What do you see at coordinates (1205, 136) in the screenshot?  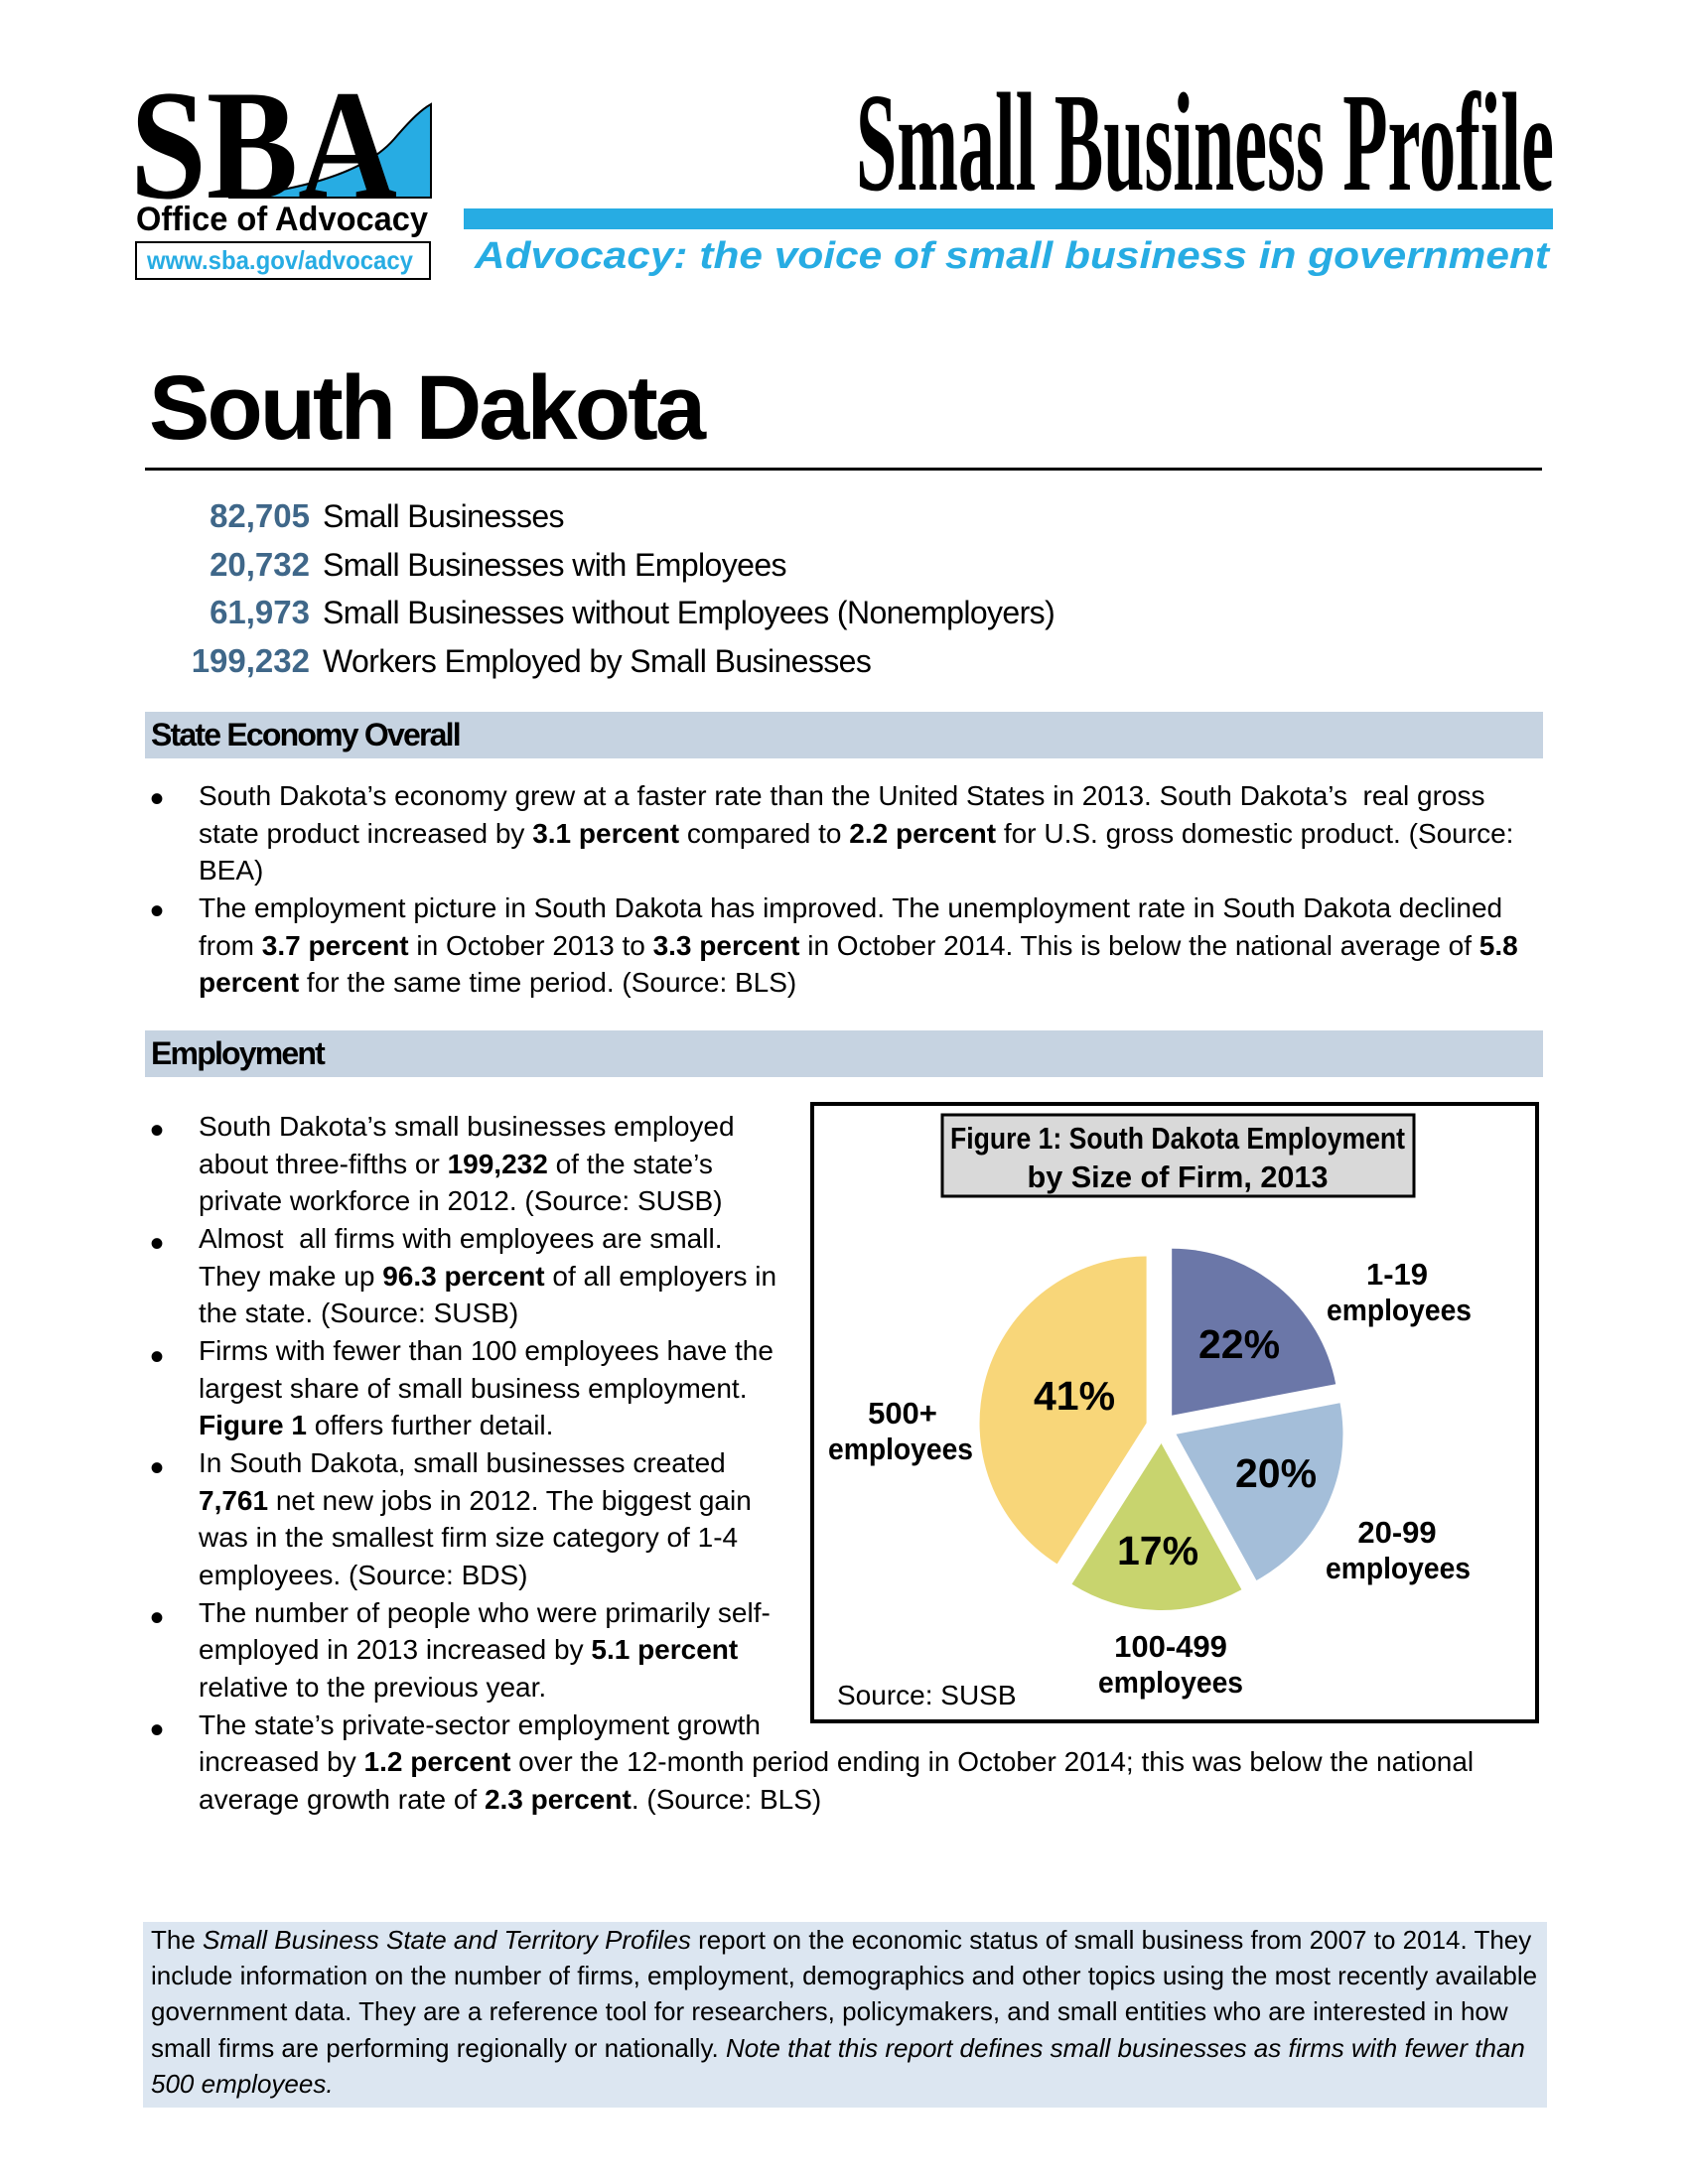 I see `svg-text: Small Business Profile` at bounding box center [1205, 136].